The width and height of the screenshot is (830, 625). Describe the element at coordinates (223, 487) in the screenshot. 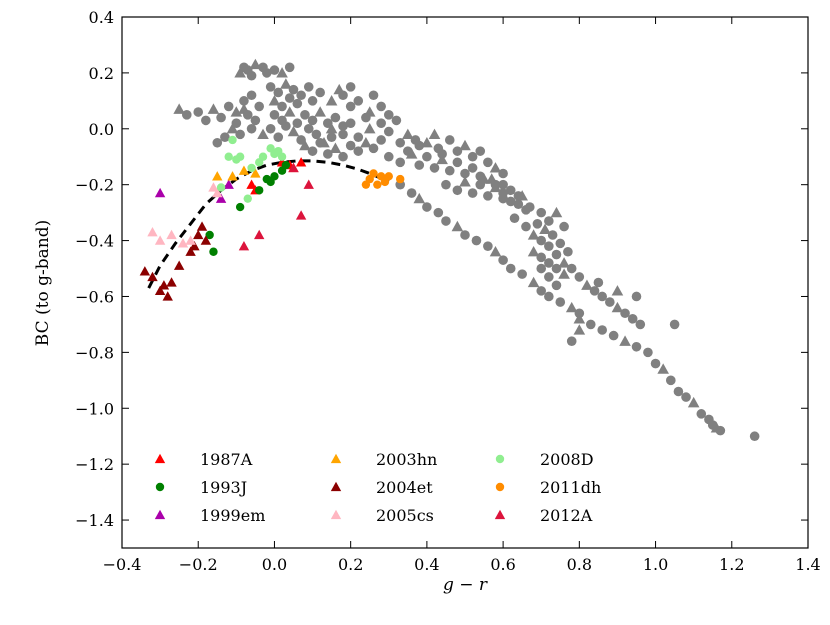

I see `legend-label-1993J: 1993J` at that location.